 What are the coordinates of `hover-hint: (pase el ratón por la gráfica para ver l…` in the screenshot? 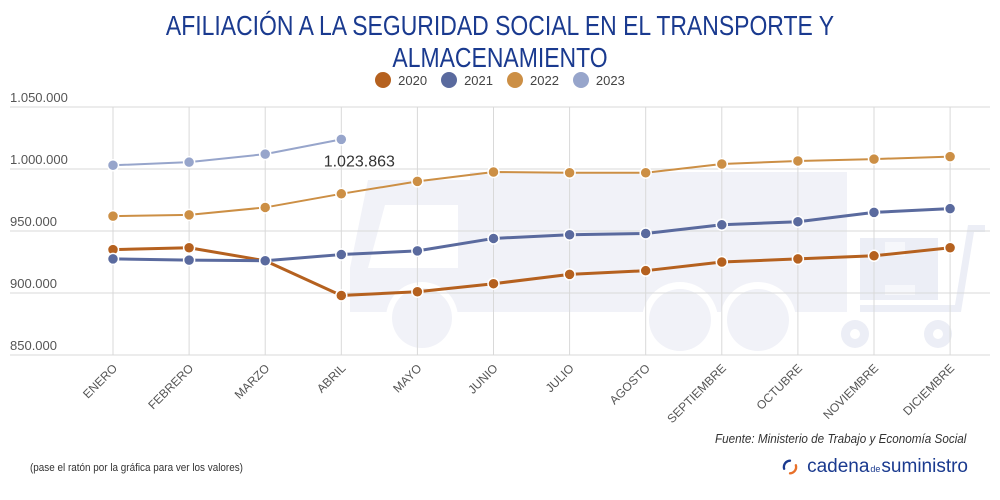 It's located at (136, 468).